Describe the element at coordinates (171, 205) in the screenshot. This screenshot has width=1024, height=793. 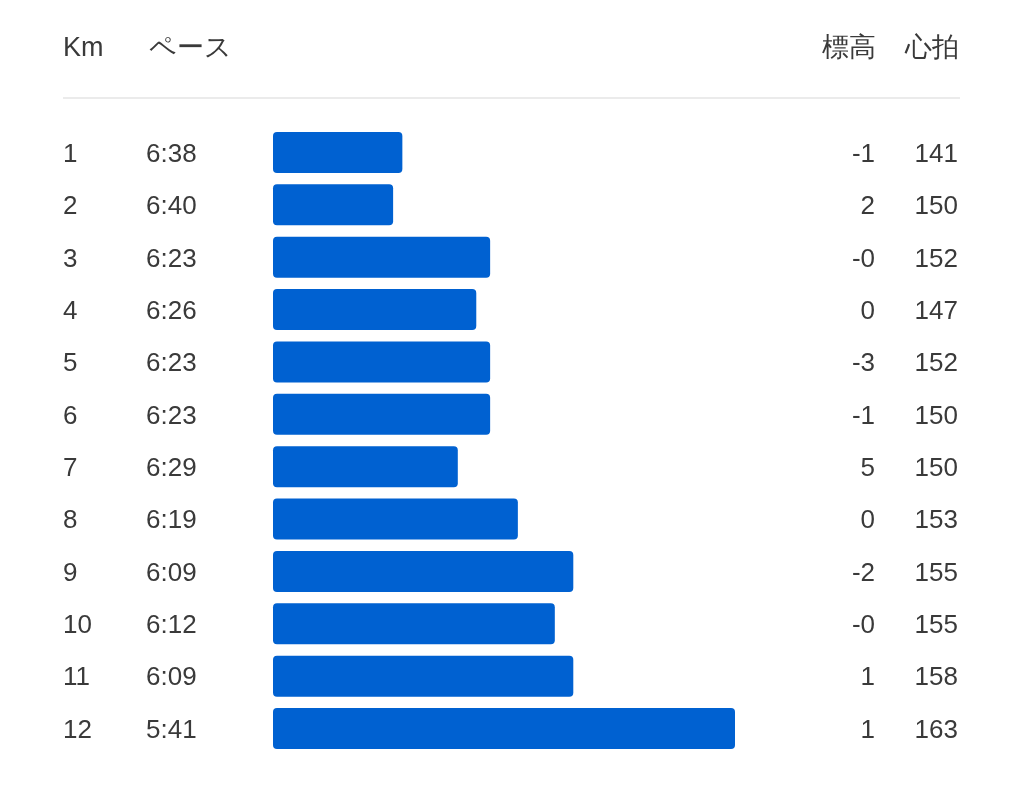
I see `data-label: 6:40` at that location.